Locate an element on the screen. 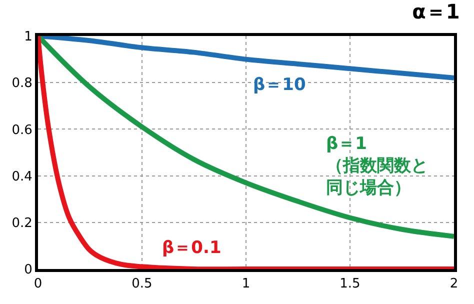  x-tick-label: 0 is located at coordinates (38, 284).